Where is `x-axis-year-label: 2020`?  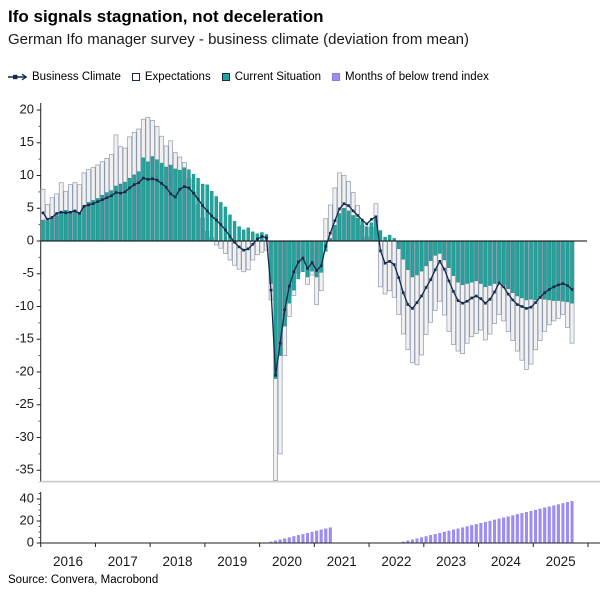 x-axis-year-label: 2020 is located at coordinates (287, 561).